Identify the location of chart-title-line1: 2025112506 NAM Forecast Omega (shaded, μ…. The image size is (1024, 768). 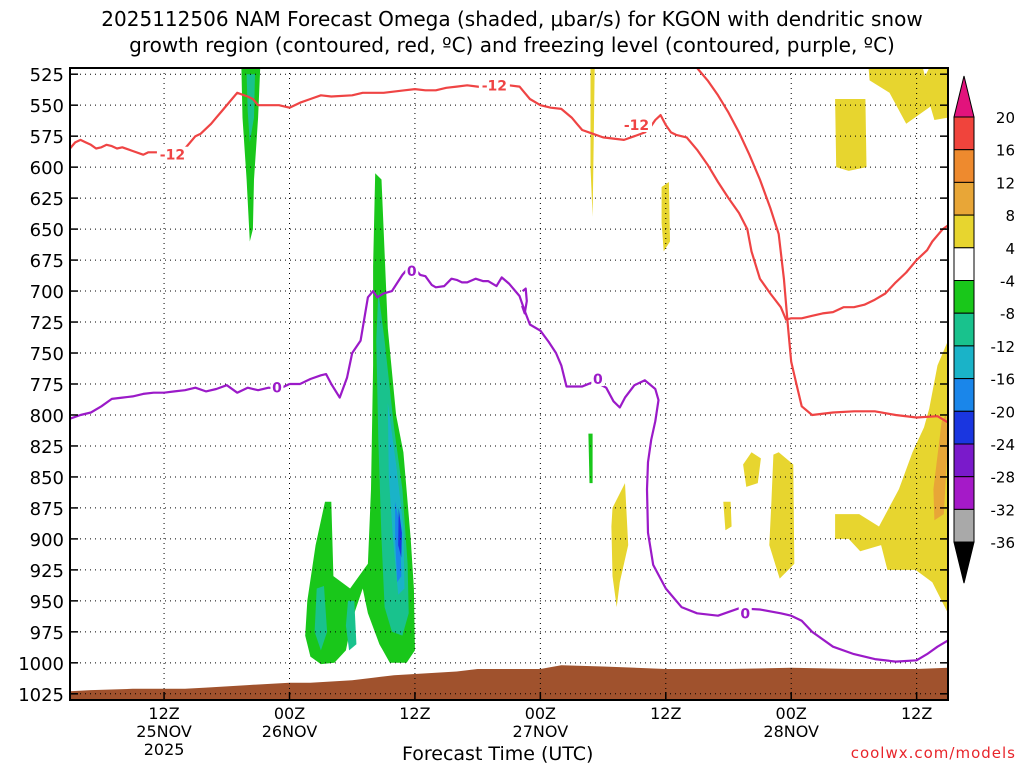
(512, 19).